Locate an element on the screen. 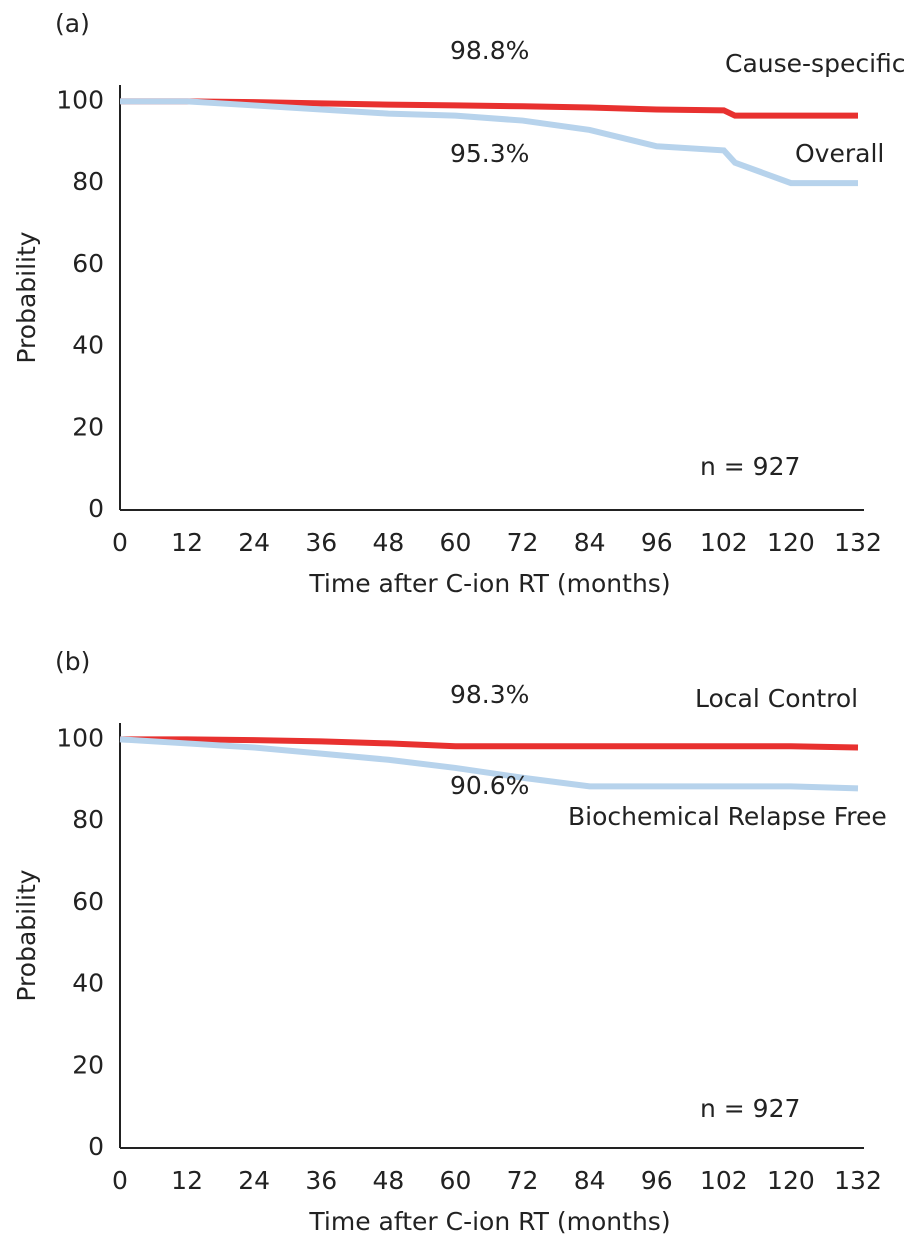 Image resolution: width=917 pixels, height=1241 pixels. series-label: Cause-specific is located at coordinates (815, 63).